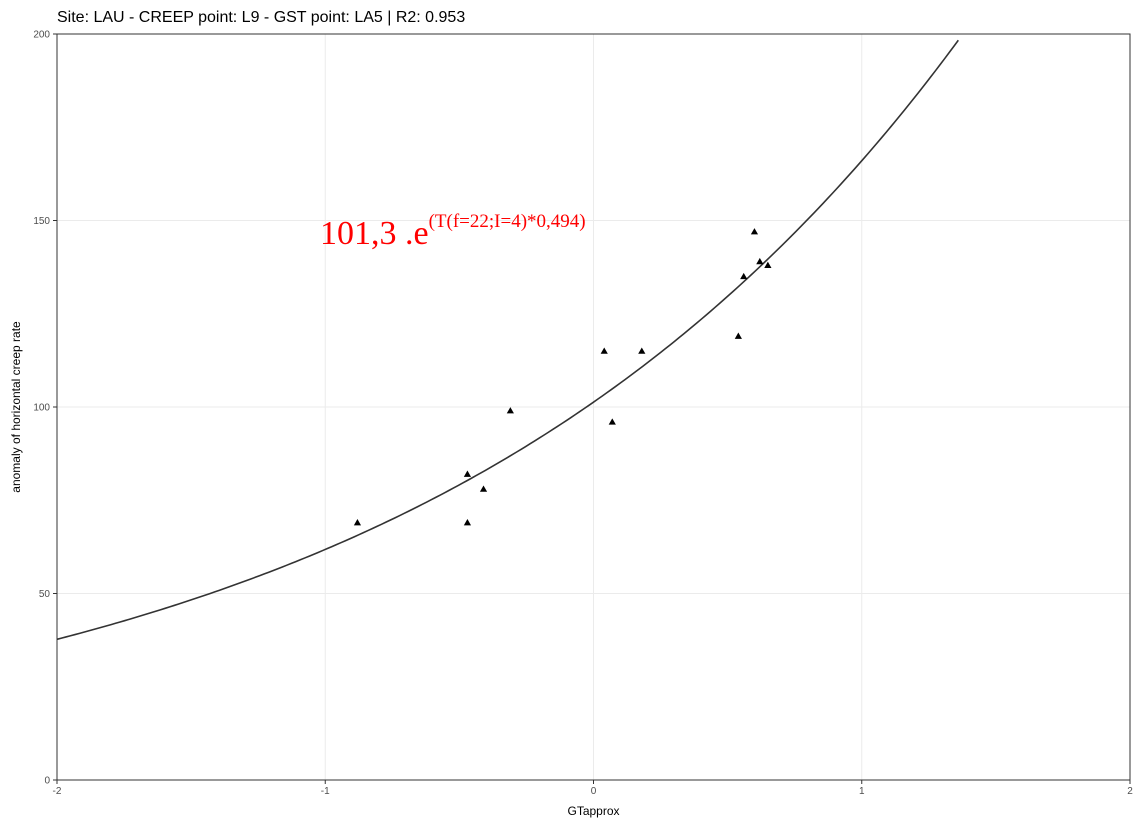 This screenshot has width=1135, height=821. What do you see at coordinates (41, 35) in the screenshot?
I see `y-tick-label: 200` at bounding box center [41, 35].